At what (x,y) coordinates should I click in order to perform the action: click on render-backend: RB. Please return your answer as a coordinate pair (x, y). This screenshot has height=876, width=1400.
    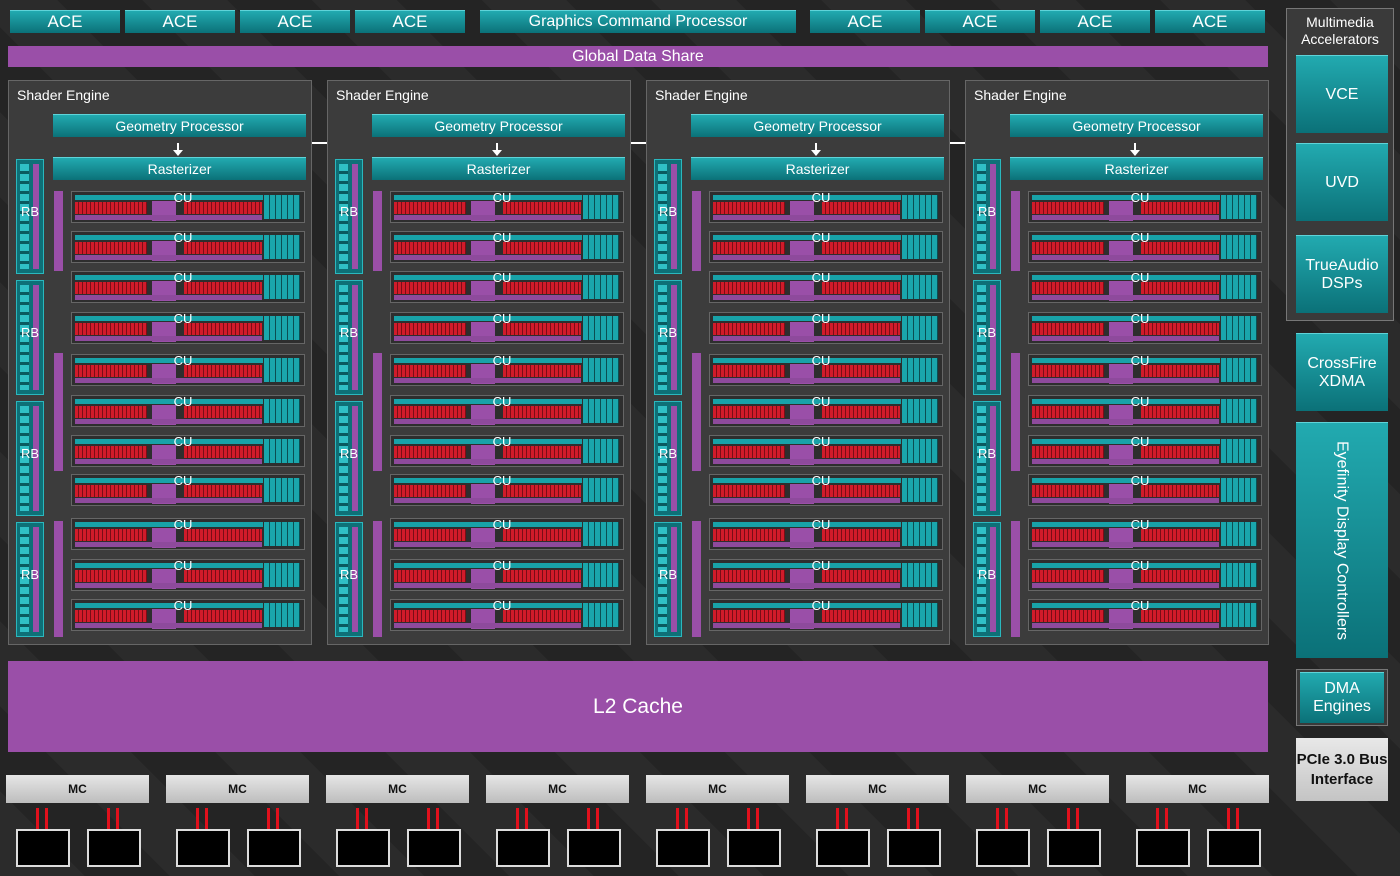
    Looking at the image, I should click on (30, 458).